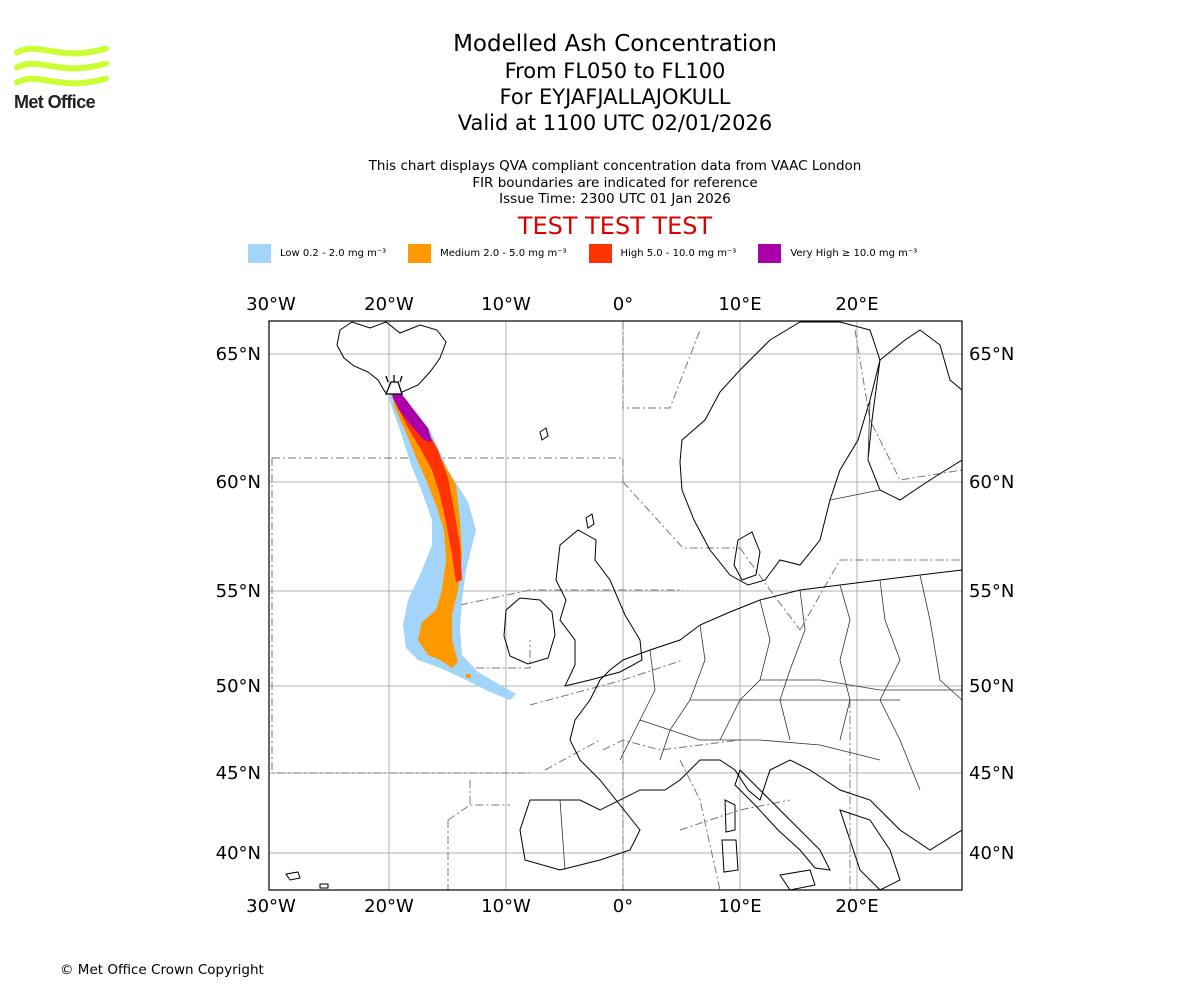 The image size is (1200, 1000). Describe the element at coordinates (600, 253) in the screenshot. I see `legend-swatch-high` at that location.